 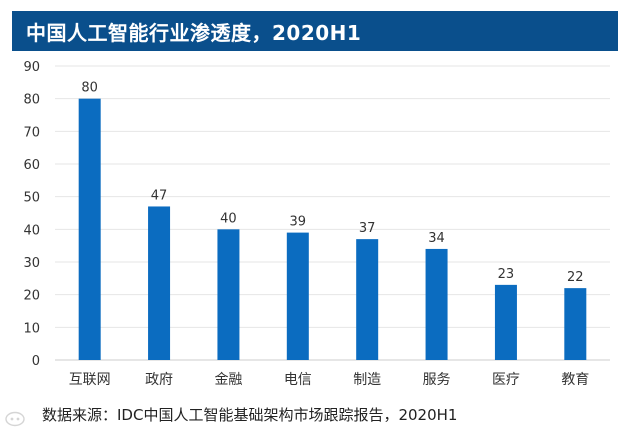 What do you see at coordinates (506, 274) in the screenshot?
I see `data-label: 23` at bounding box center [506, 274].